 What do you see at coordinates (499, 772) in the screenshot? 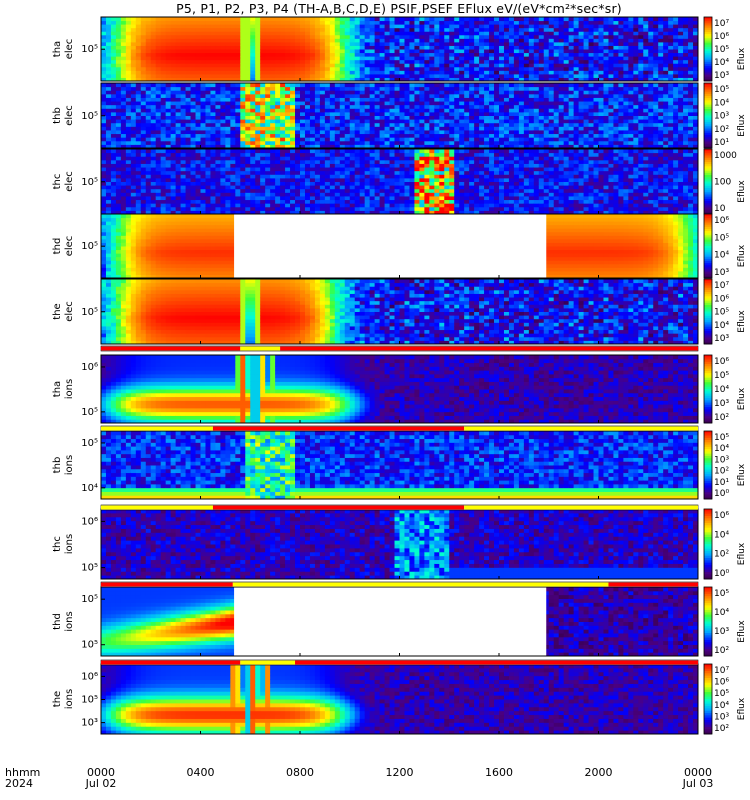
I see `x-tick-label: 1600` at bounding box center [499, 772].